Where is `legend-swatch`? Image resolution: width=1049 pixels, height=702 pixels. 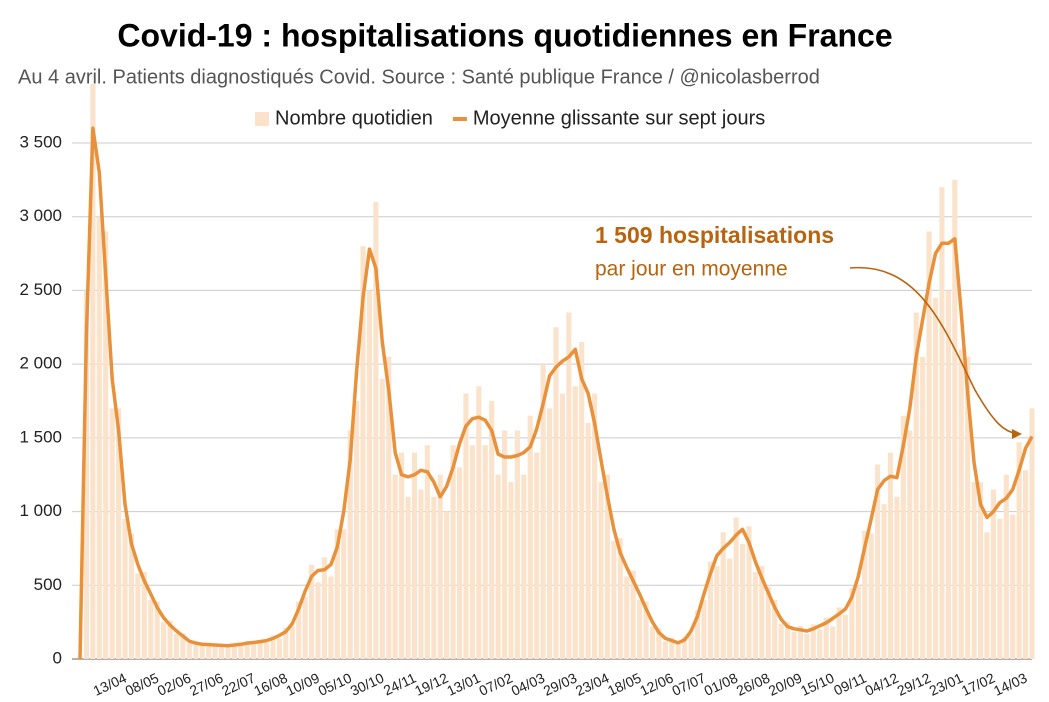 legend-swatch is located at coordinates (262, 119).